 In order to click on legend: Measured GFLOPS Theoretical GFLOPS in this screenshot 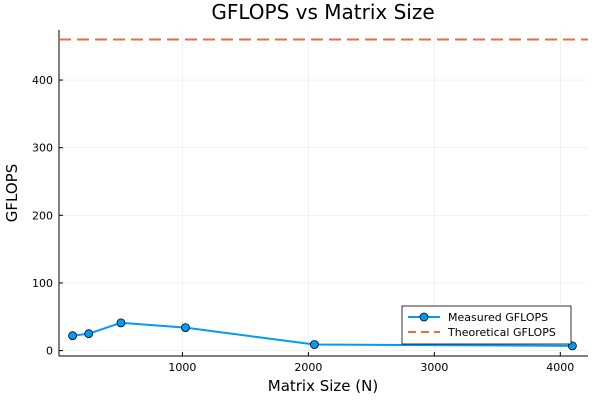, I will do `click(486, 325)`.